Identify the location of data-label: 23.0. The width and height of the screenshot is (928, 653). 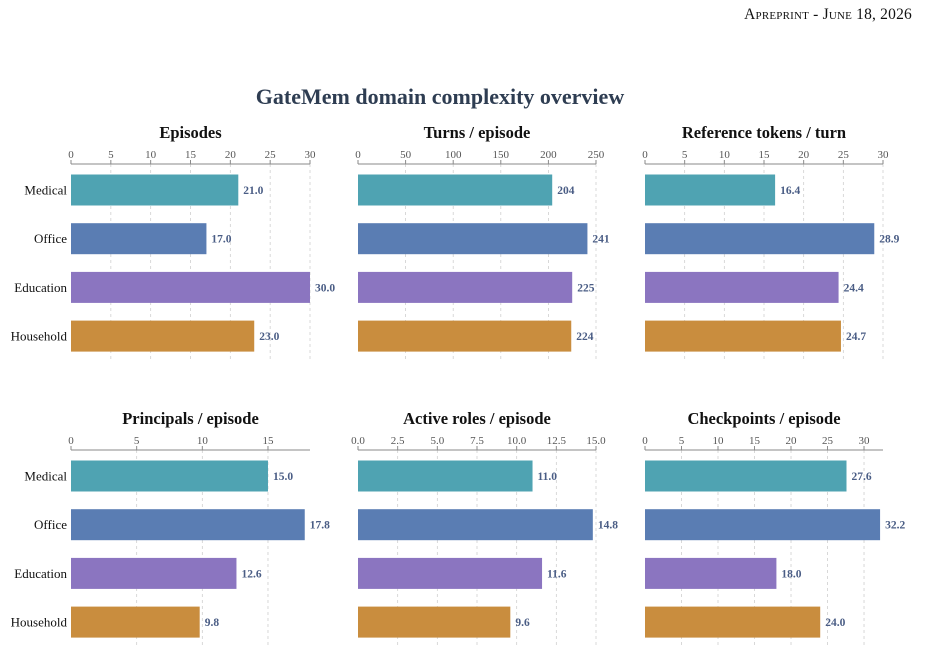
(269, 337).